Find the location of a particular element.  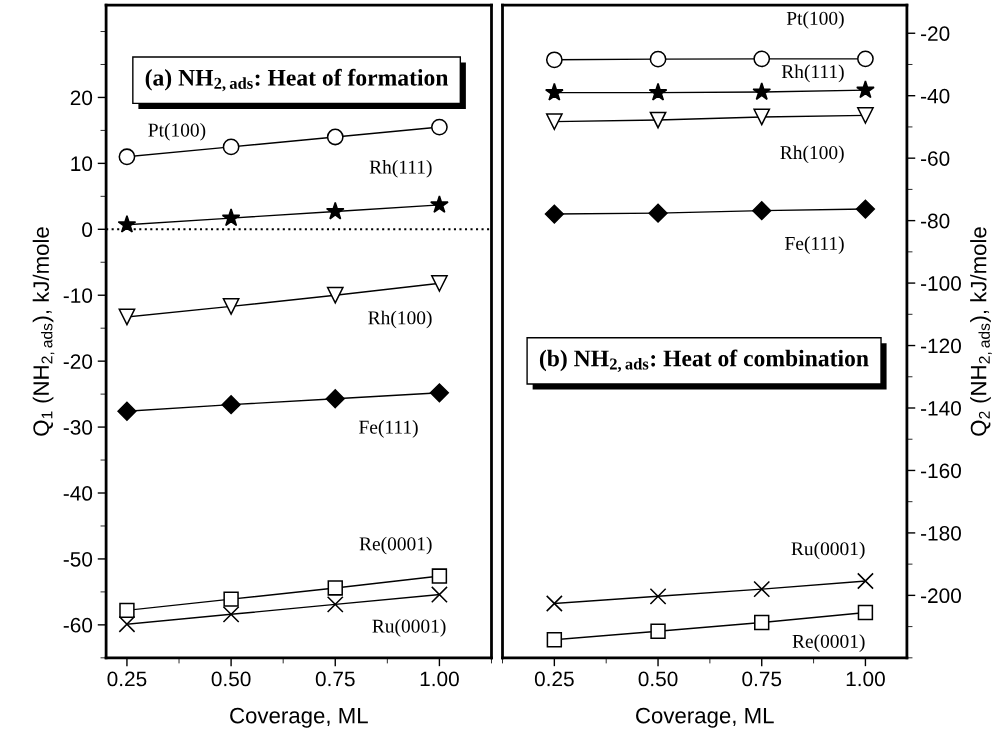

y-tick-label: -180 is located at coordinates (941, 533).